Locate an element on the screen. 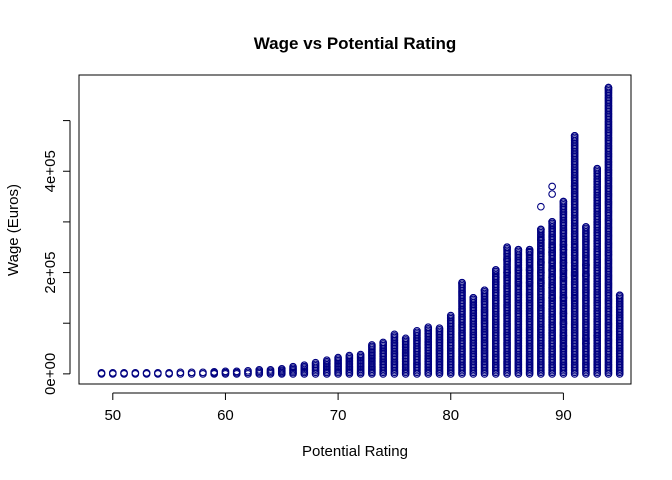 The height and width of the screenshot is (480, 672). y-axis-label: Wage (Euros) is located at coordinates (13, 230).